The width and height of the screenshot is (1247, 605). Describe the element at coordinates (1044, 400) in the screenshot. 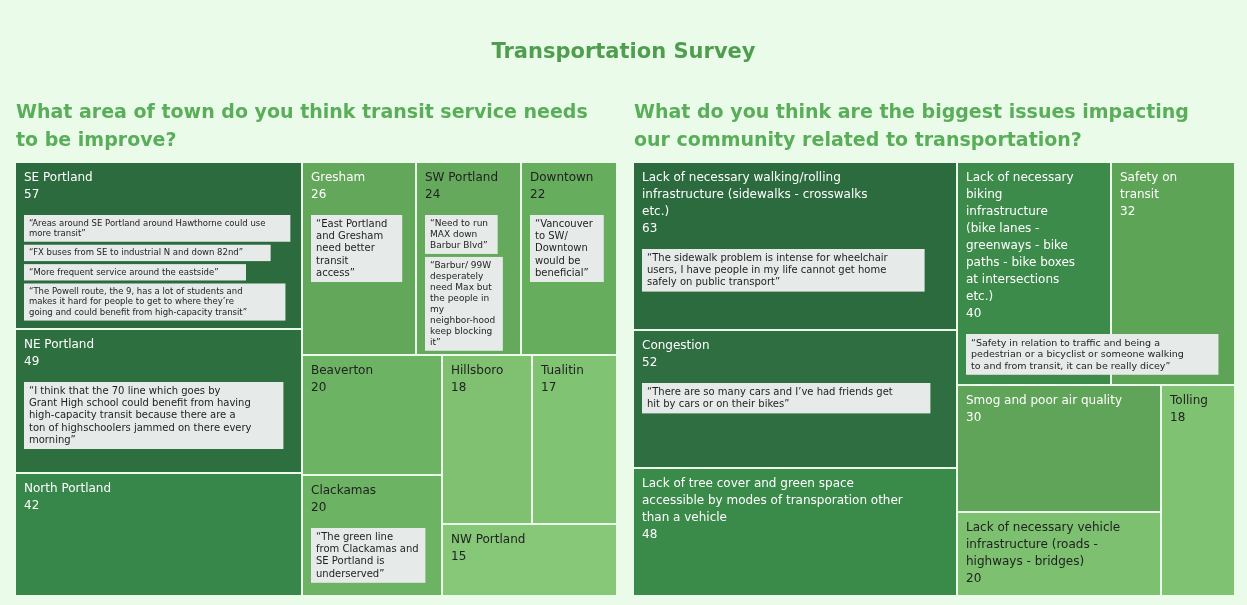

I see `category-label: Smog and poor air quality` at that location.